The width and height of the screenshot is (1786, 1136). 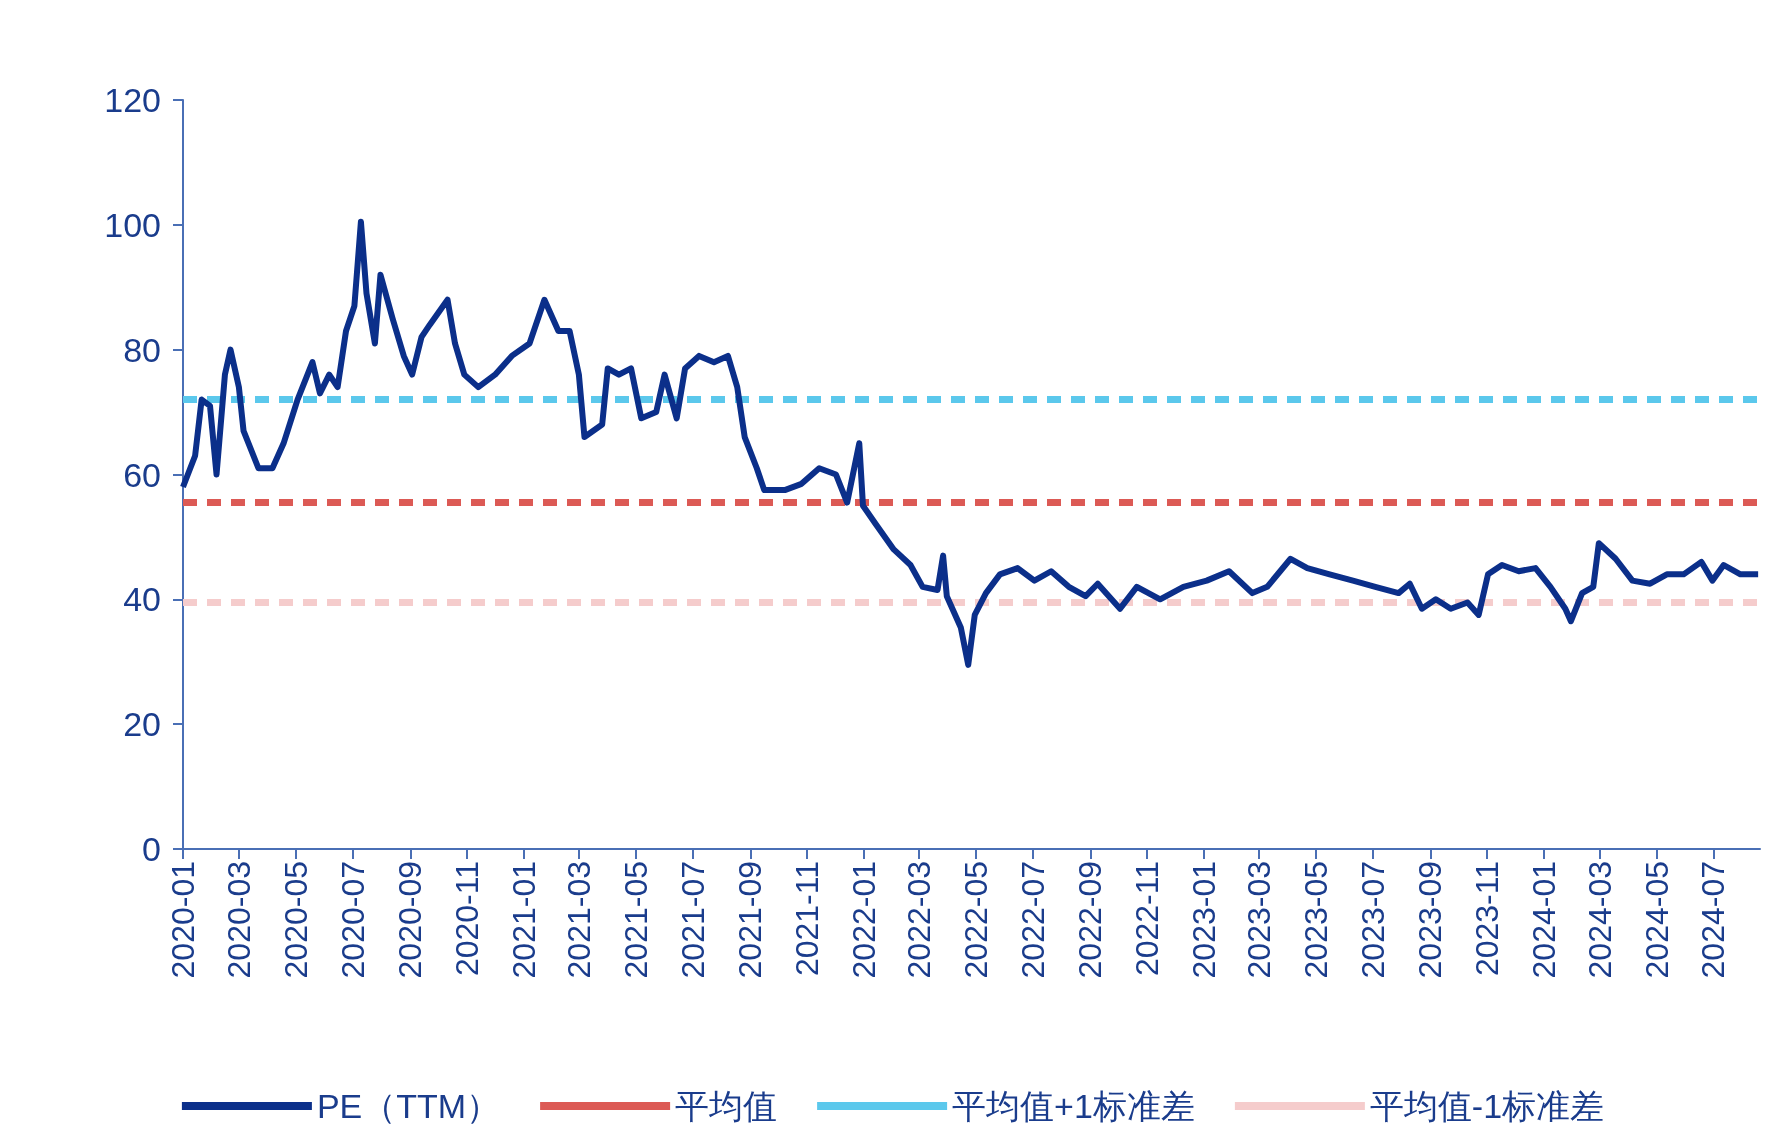 What do you see at coordinates (1656, 920) in the screenshot?
I see `x-tick-label: 2024-05` at bounding box center [1656, 920].